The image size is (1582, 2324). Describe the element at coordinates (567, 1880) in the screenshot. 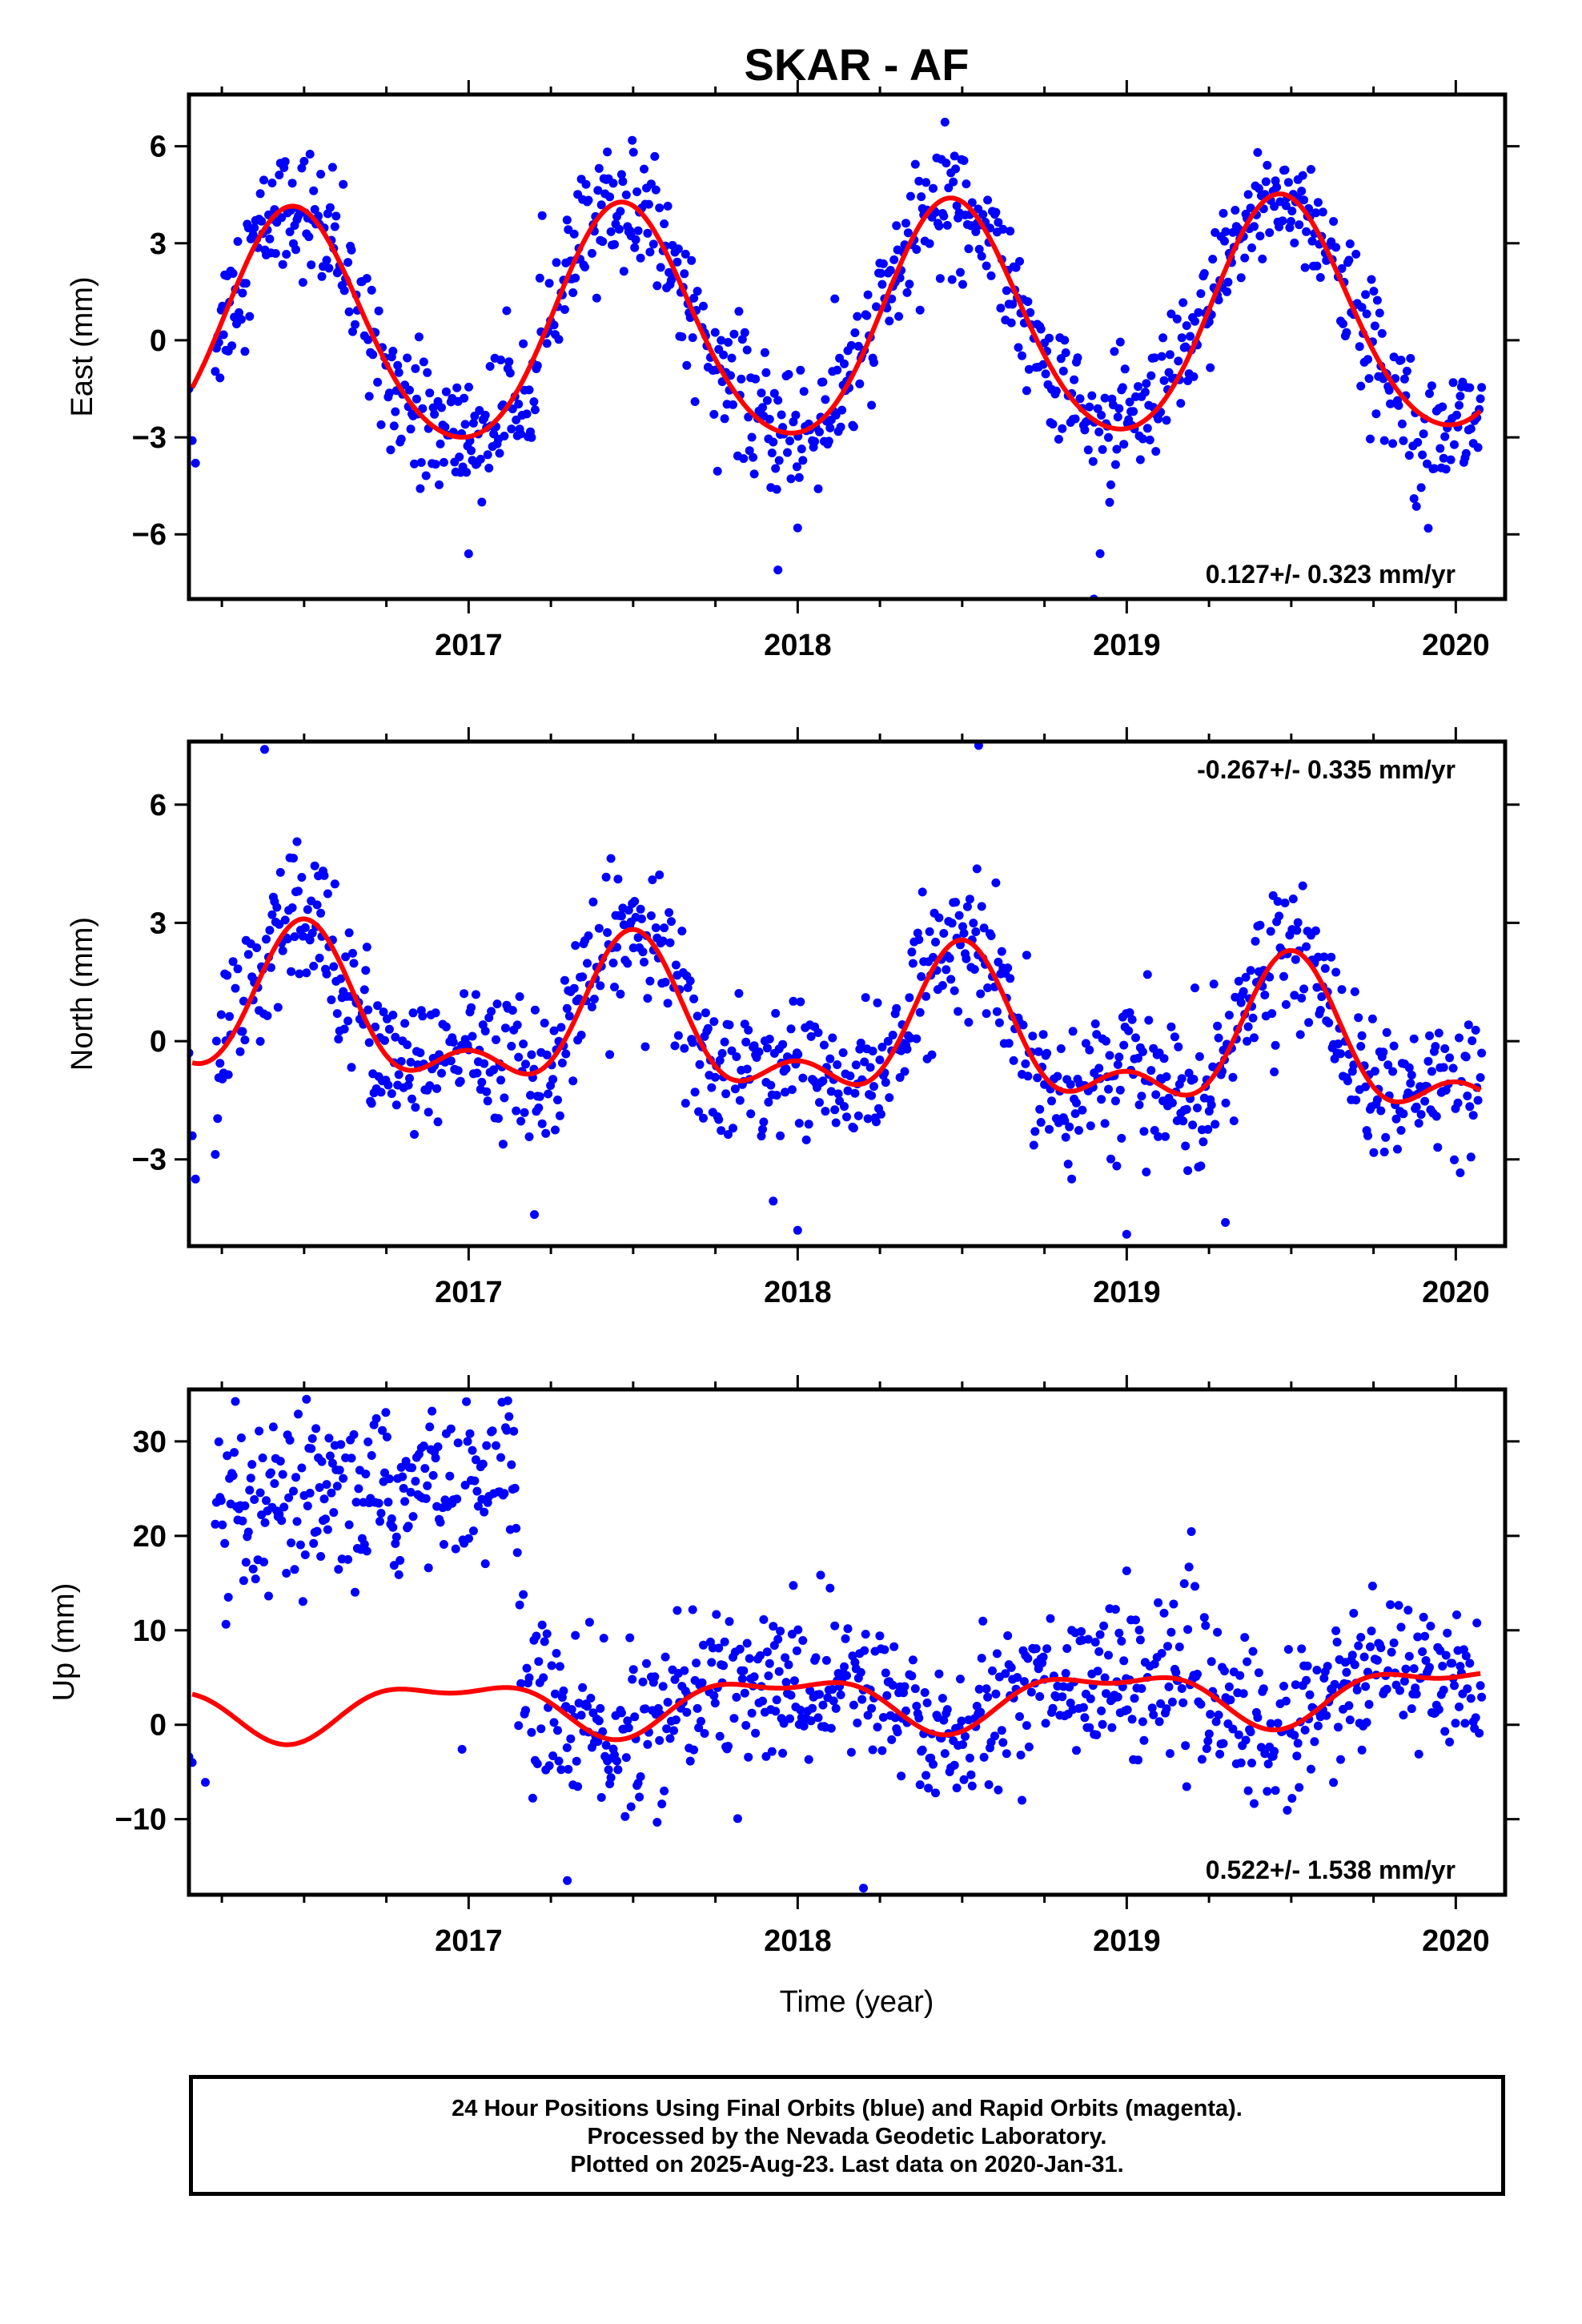

I see `data-point-outlier` at that location.